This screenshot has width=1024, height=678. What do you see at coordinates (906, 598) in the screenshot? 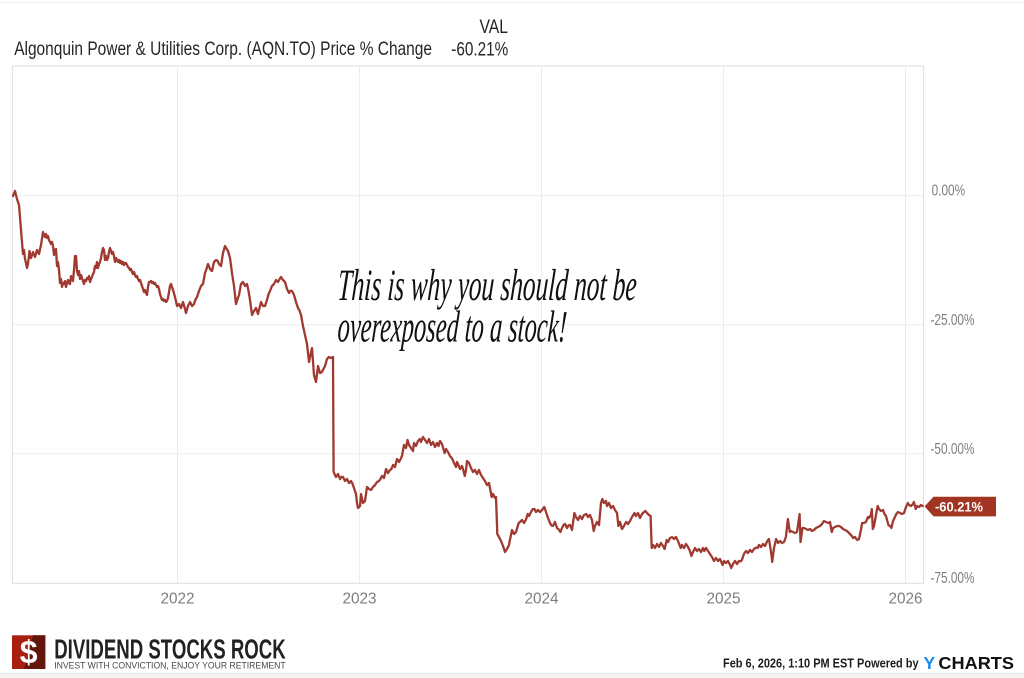
I see `svg-text: 2026` at bounding box center [906, 598].